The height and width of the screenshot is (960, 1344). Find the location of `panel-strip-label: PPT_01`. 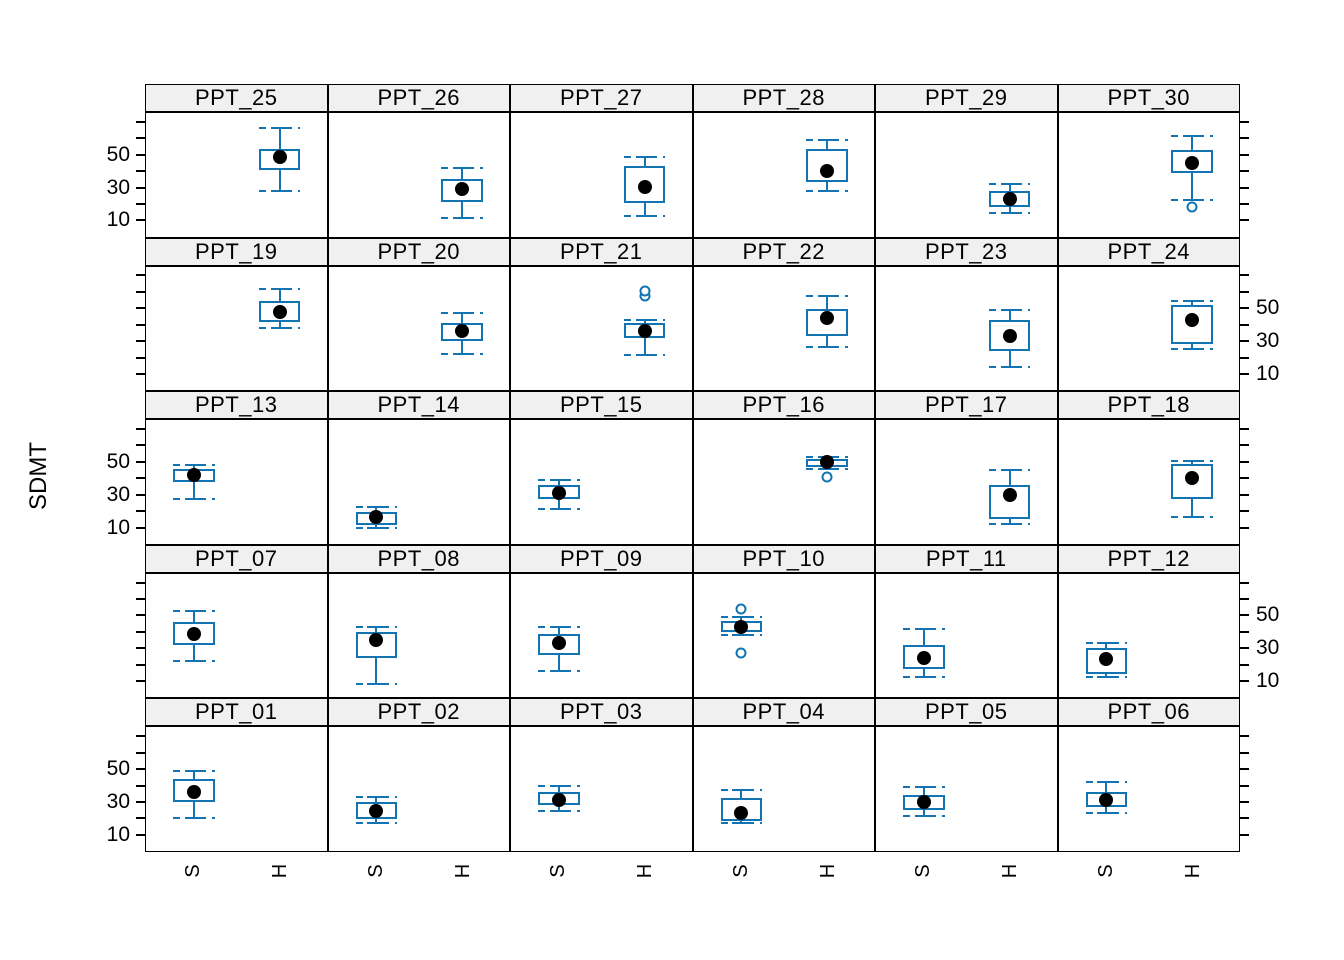

panel-strip-label: PPT_01 is located at coordinates (236, 712).